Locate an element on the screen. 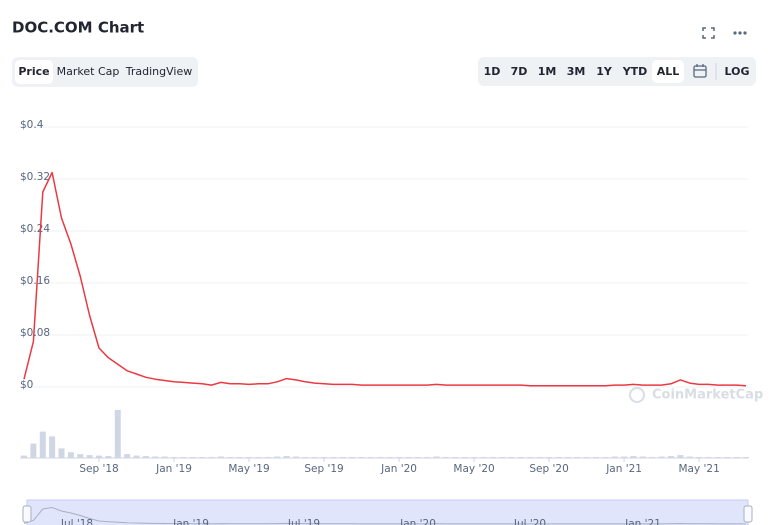  range-button: 1M is located at coordinates (547, 71).